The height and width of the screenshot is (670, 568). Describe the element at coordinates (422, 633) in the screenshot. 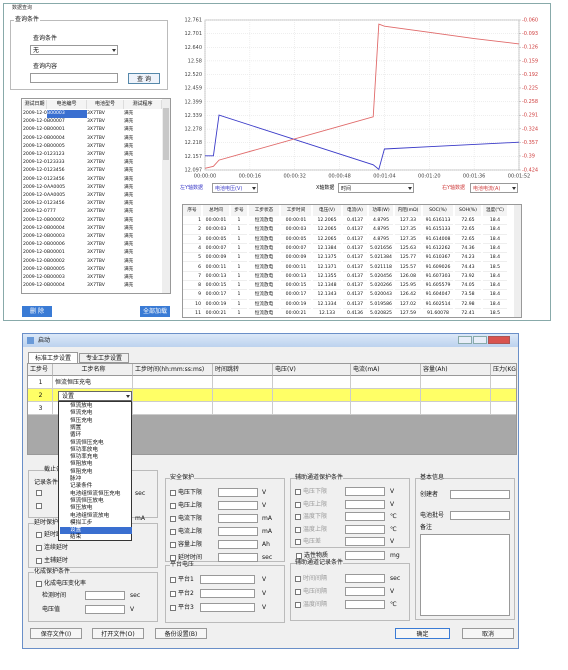

I see `button: 确定` at that location.